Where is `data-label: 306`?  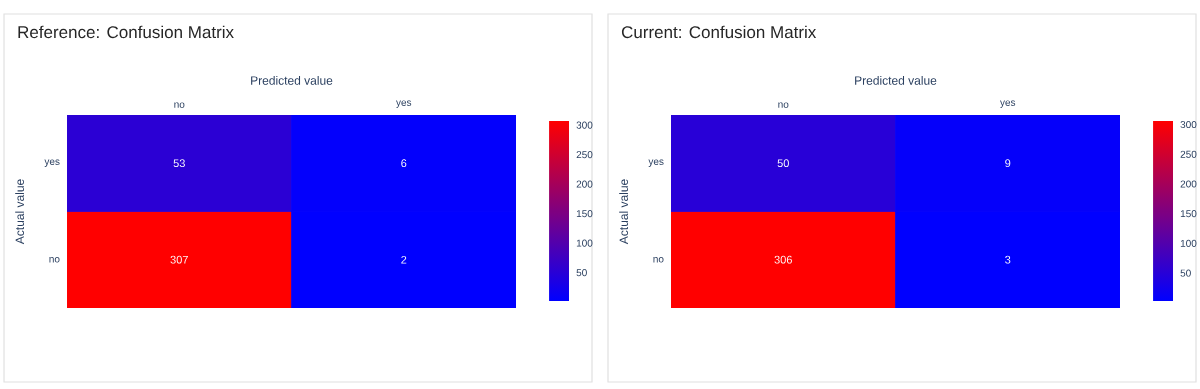
data-label: 306 is located at coordinates (783, 259).